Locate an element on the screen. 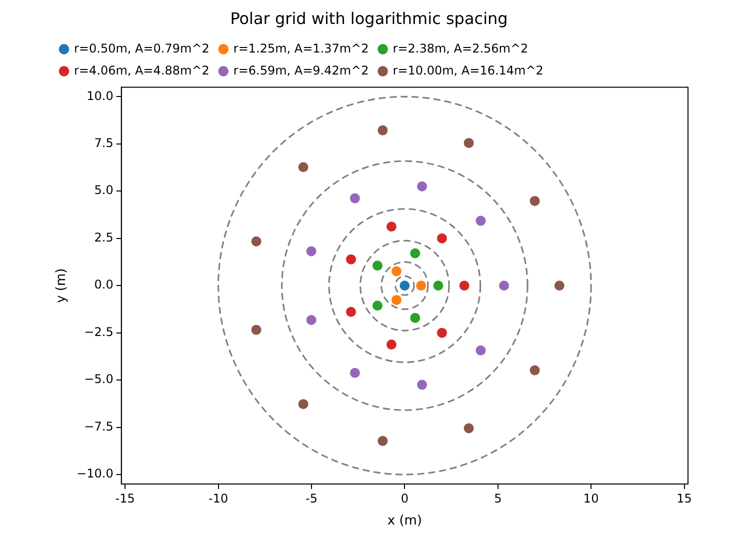 The image size is (744, 537). y-tick-label: −2.5 is located at coordinates (99, 331).